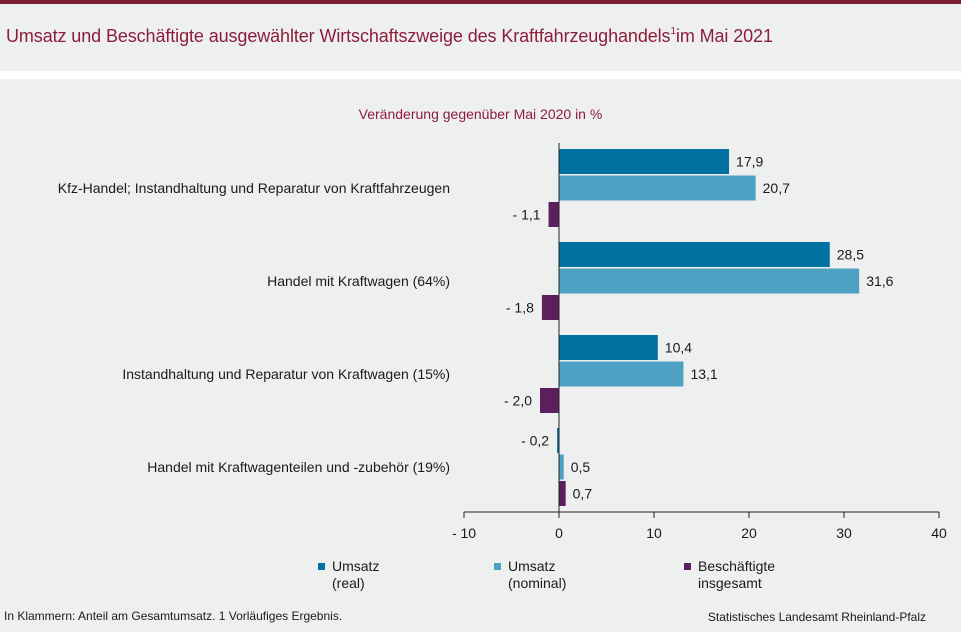 This screenshot has width=961, height=632. I want to click on data-label: 31,6, so click(879, 281).